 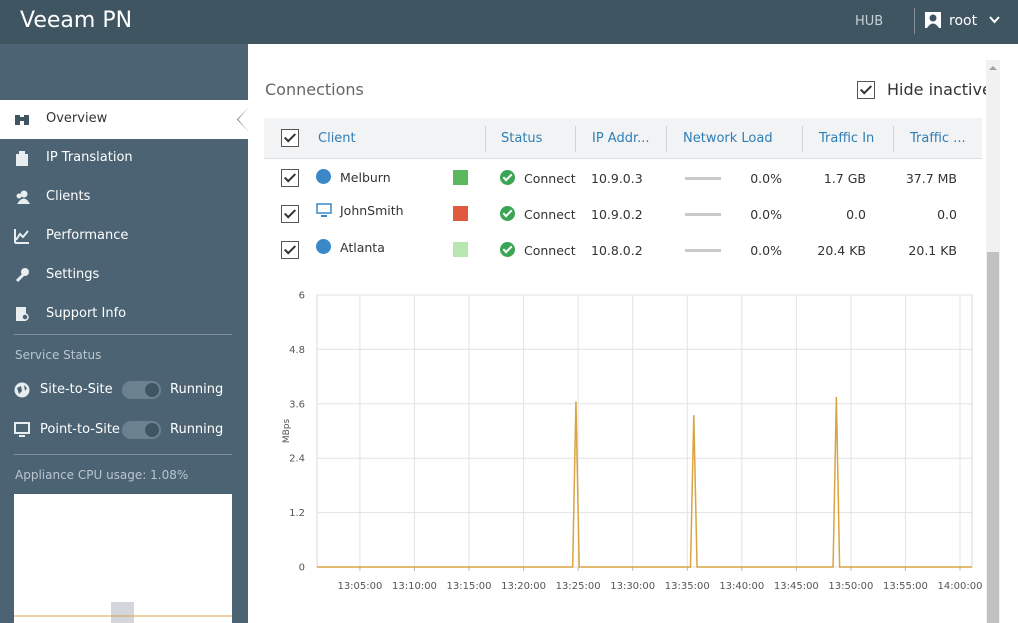 I want to click on client-name: JohnSmith, so click(x=372, y=210).